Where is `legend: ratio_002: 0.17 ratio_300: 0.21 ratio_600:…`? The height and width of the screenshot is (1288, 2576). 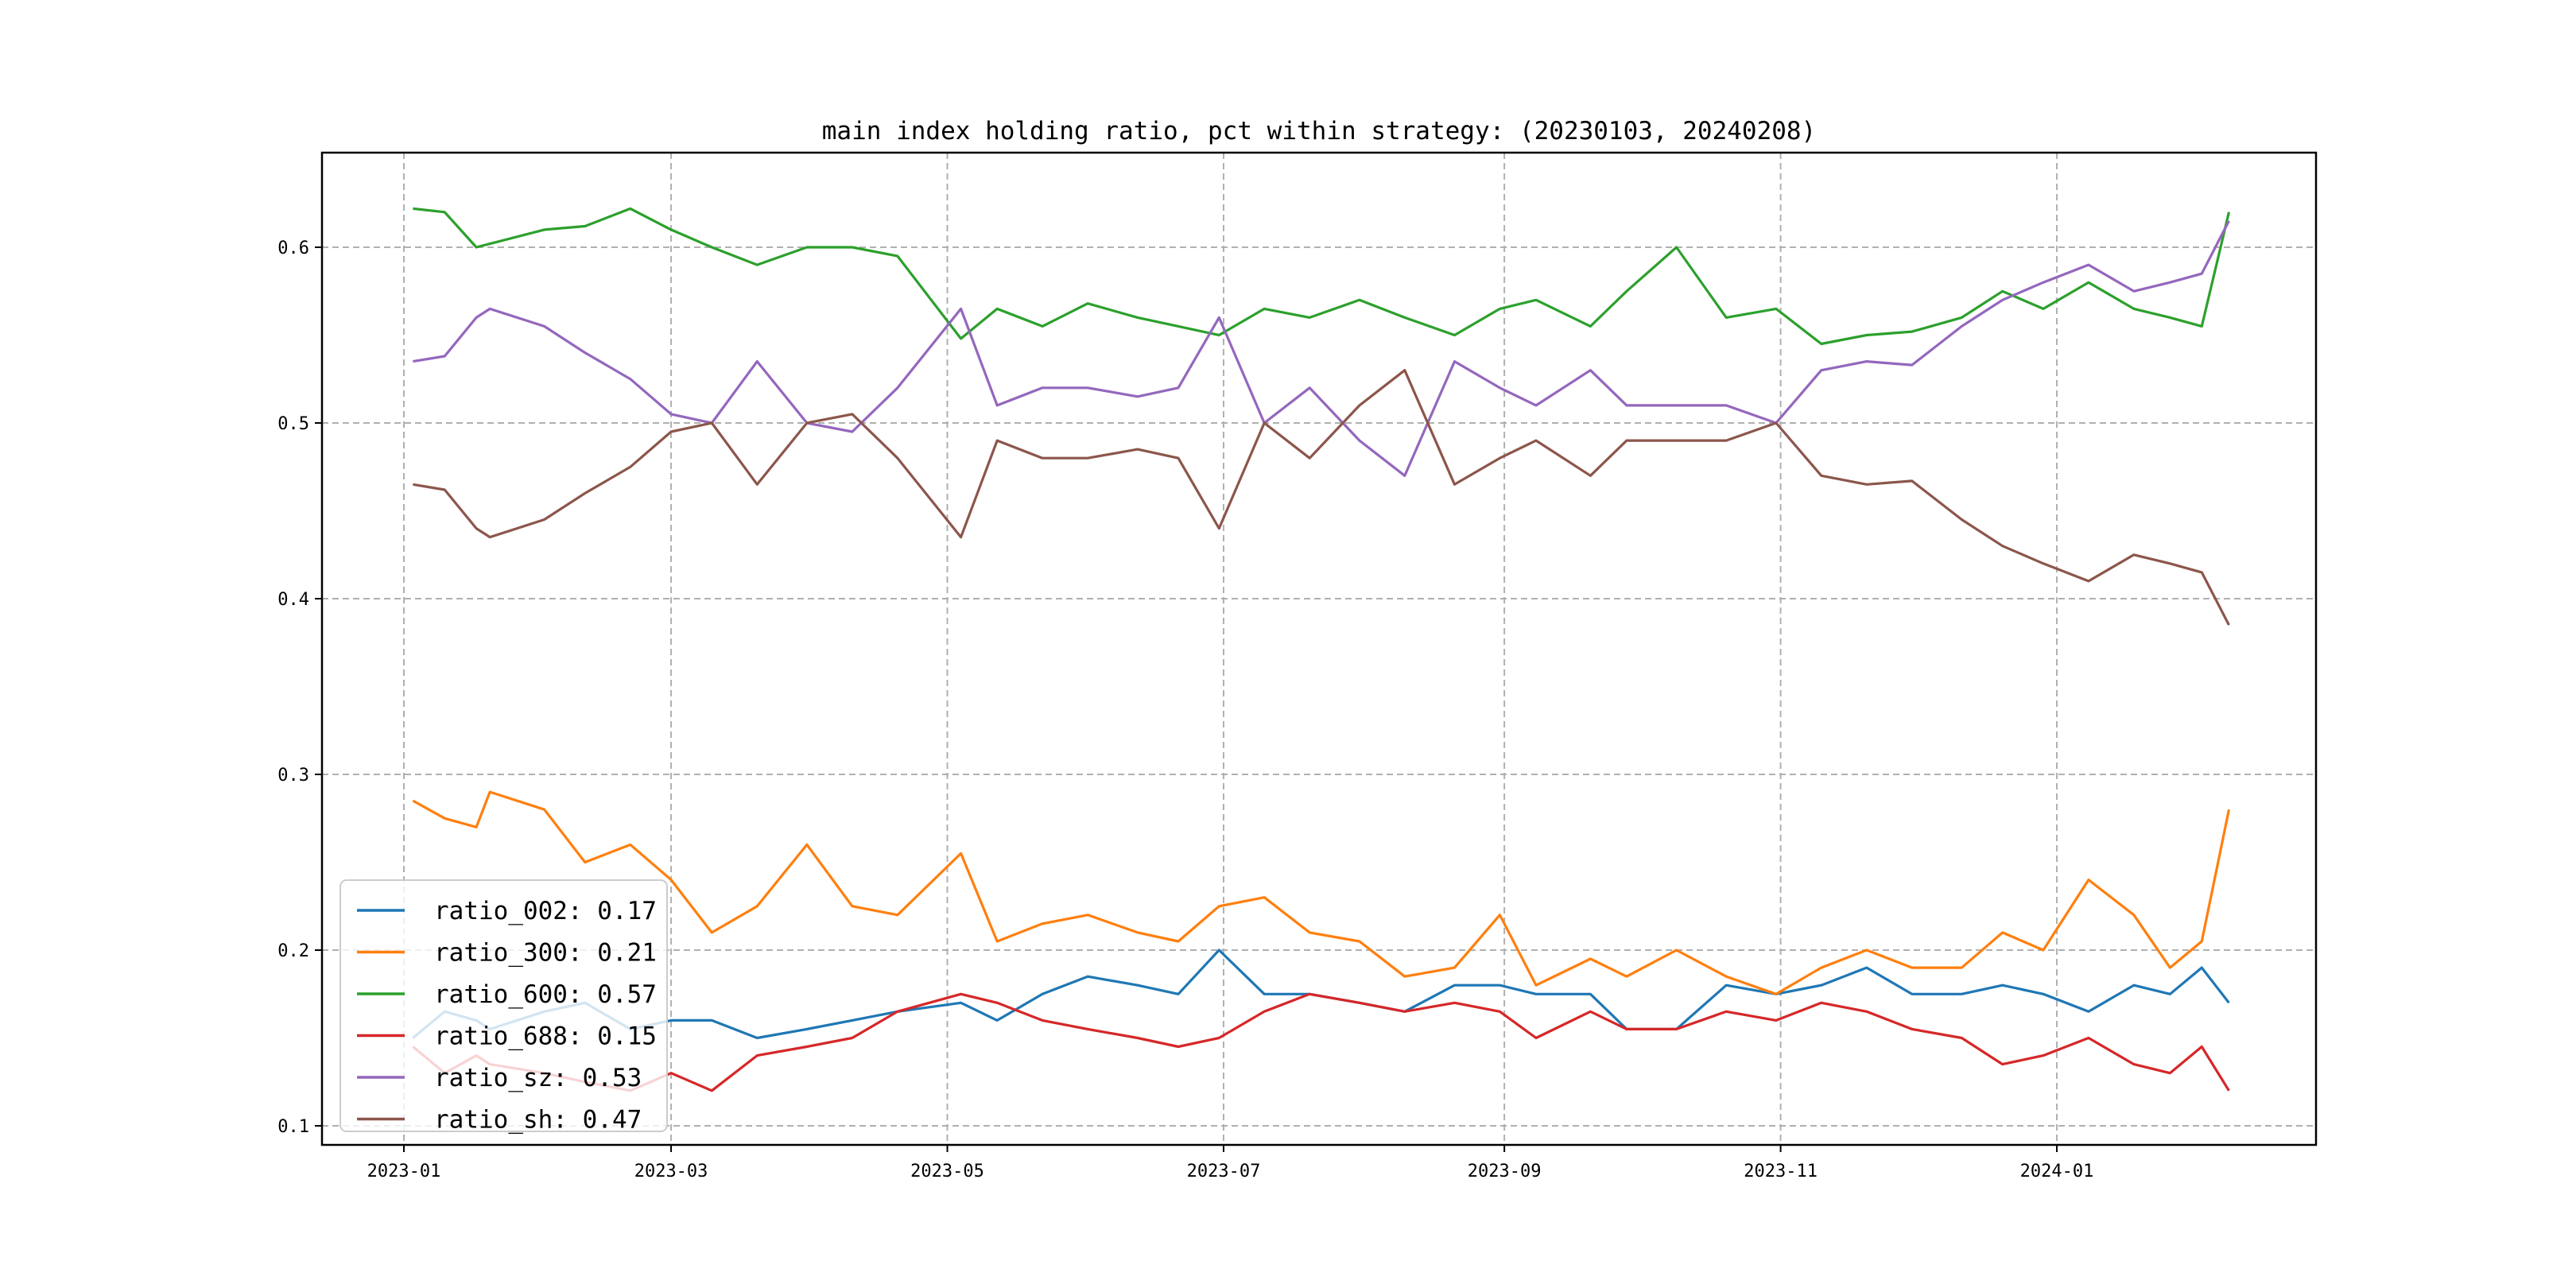
legend: ratio_002: 0.17 ratio_300: 0.21 ratio_600:… is located at coordinates (503, 1007).